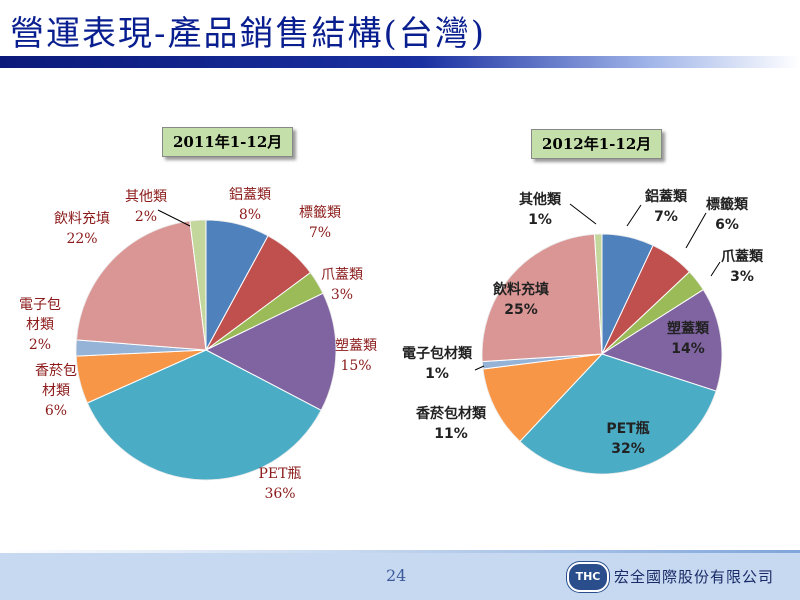  I want to click on slice-label: 其他類 2%, so click(146, 207).